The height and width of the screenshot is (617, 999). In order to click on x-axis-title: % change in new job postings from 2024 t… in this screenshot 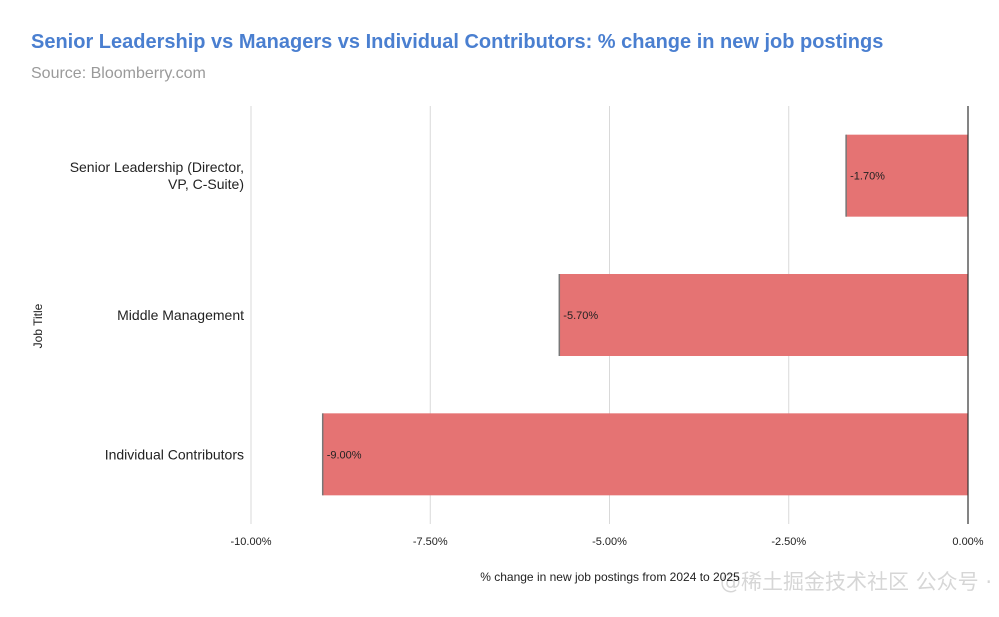, I will do `click(610, 577)`.